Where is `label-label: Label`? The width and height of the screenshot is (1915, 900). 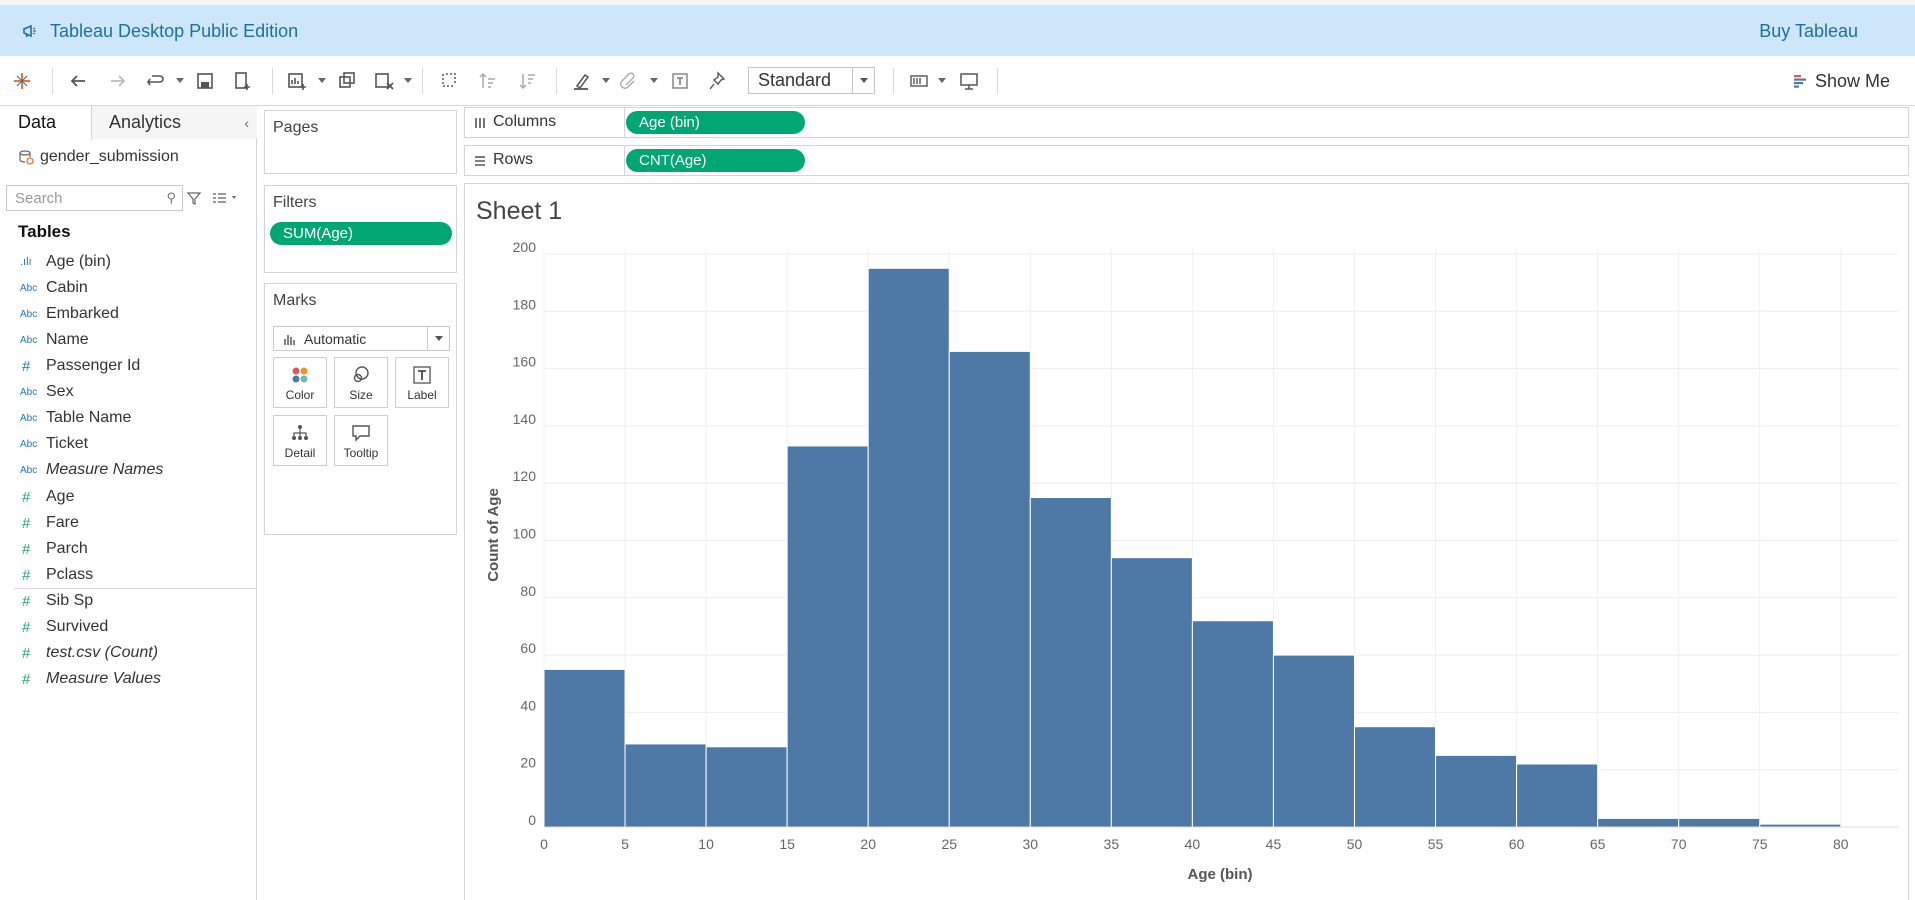
label-label: Label is located at coordinates (422, 395).